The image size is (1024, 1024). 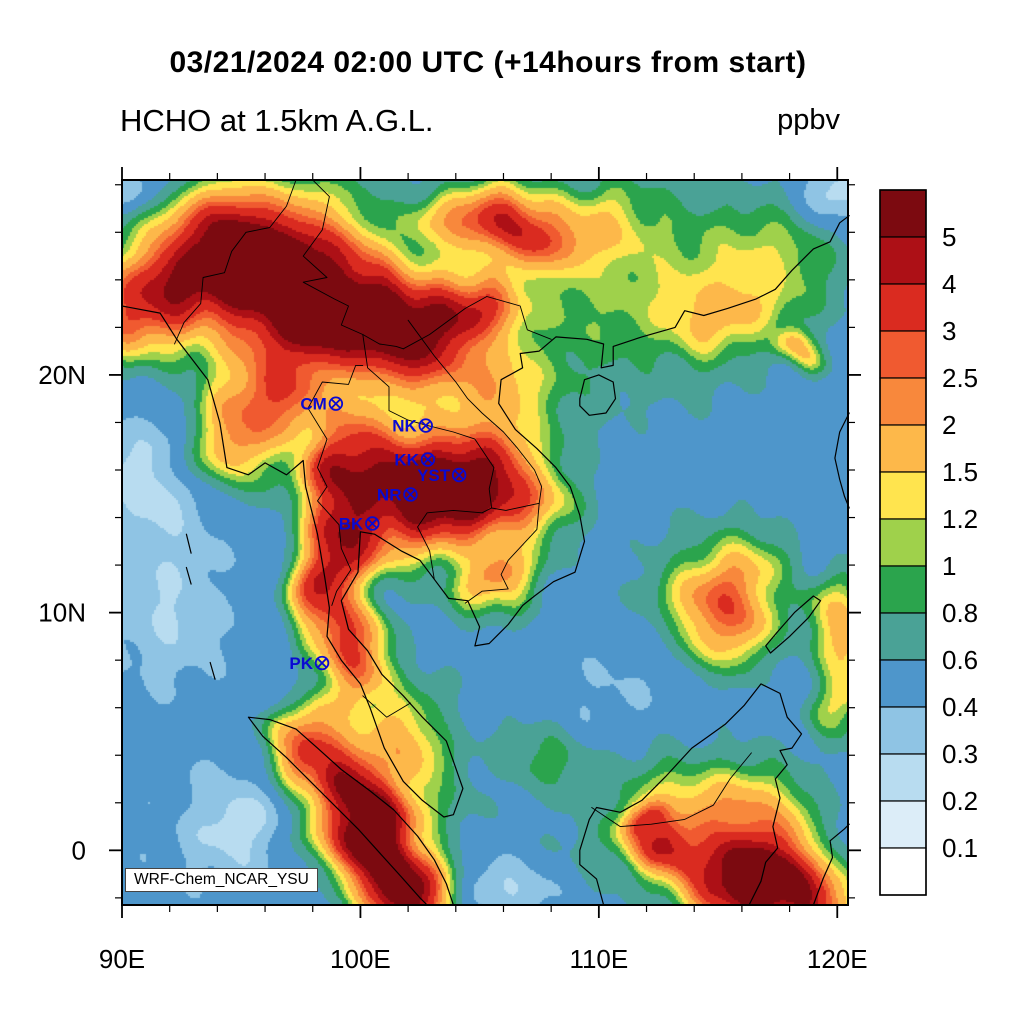 What do you see at coordinates (949, 566) in the screenshot?
I see `colorbar-tick-label: 1` at bounding box center [949, 566].